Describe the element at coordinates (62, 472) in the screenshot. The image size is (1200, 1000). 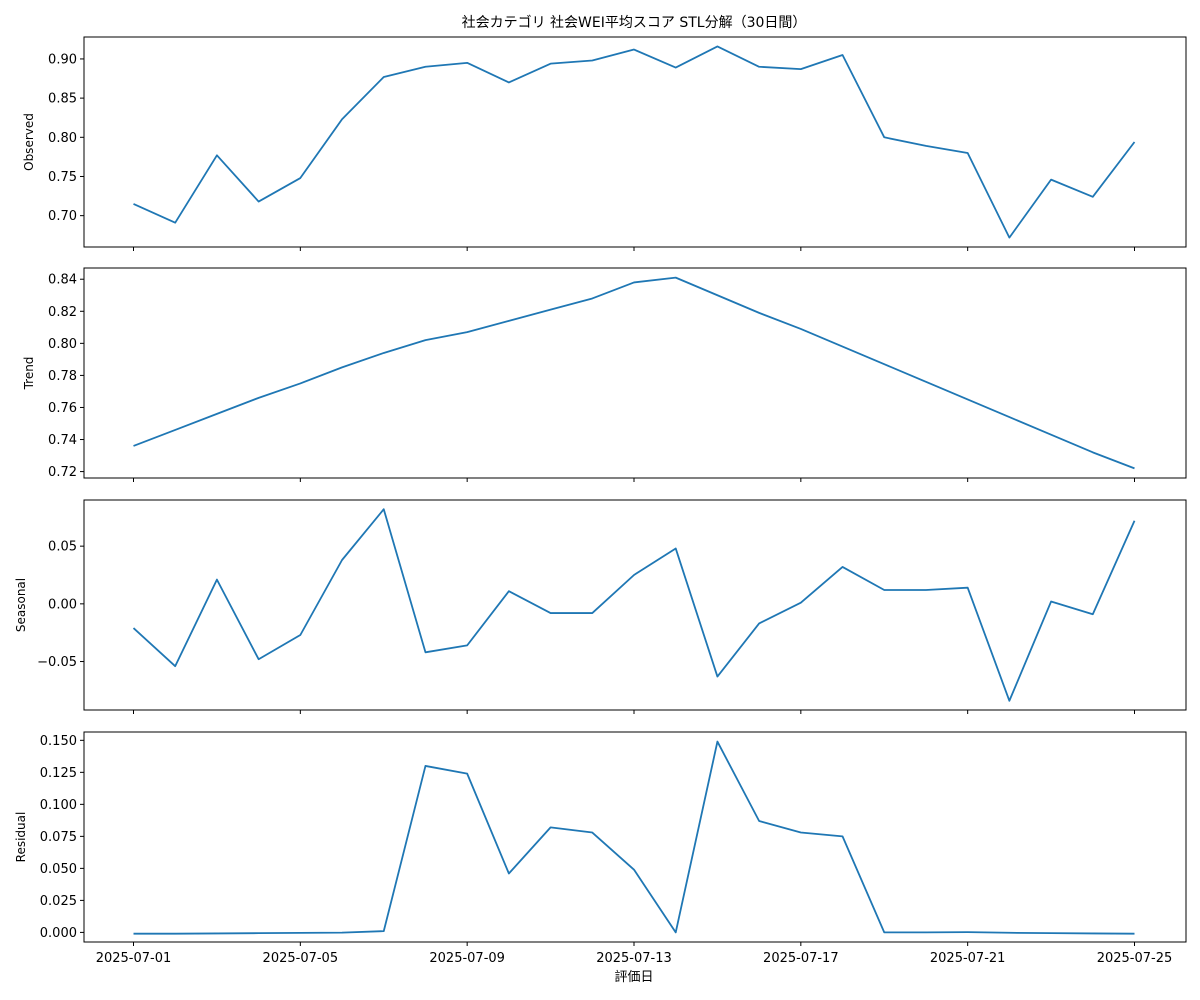
I see `trend-y-tick-label-0: 0.72` at that location.